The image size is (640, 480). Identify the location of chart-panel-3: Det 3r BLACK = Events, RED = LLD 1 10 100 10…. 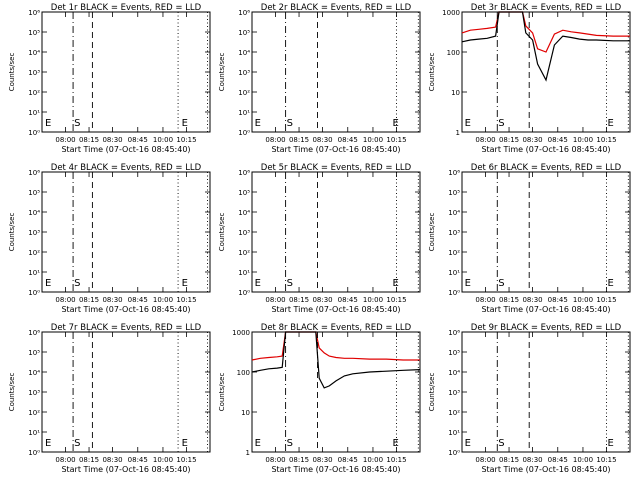
(529, 78).